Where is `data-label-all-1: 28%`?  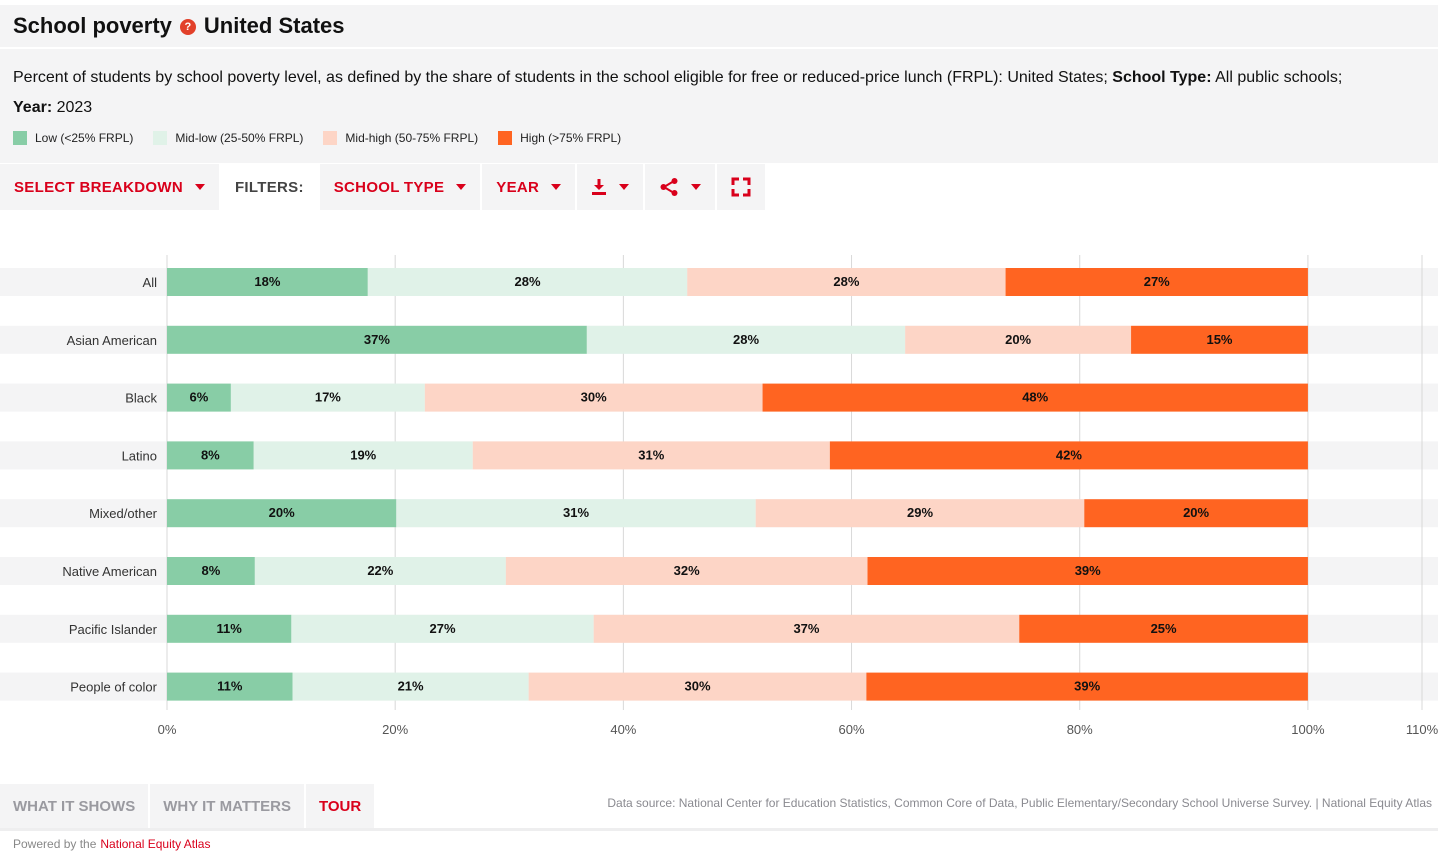
data-label-all-1: 28% is located at coordinates (528, 281).